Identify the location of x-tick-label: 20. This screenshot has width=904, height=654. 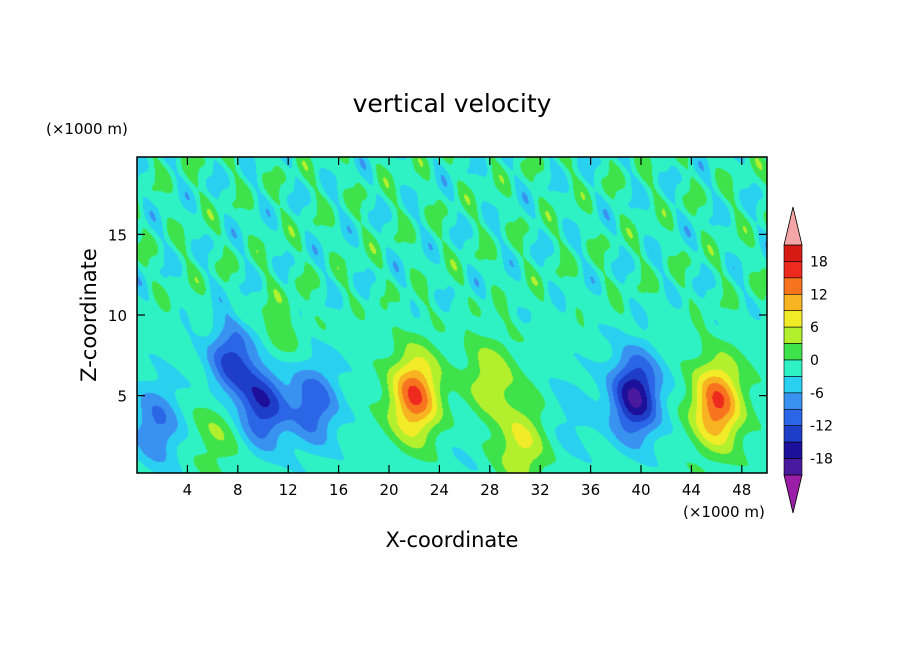
(388, 490).